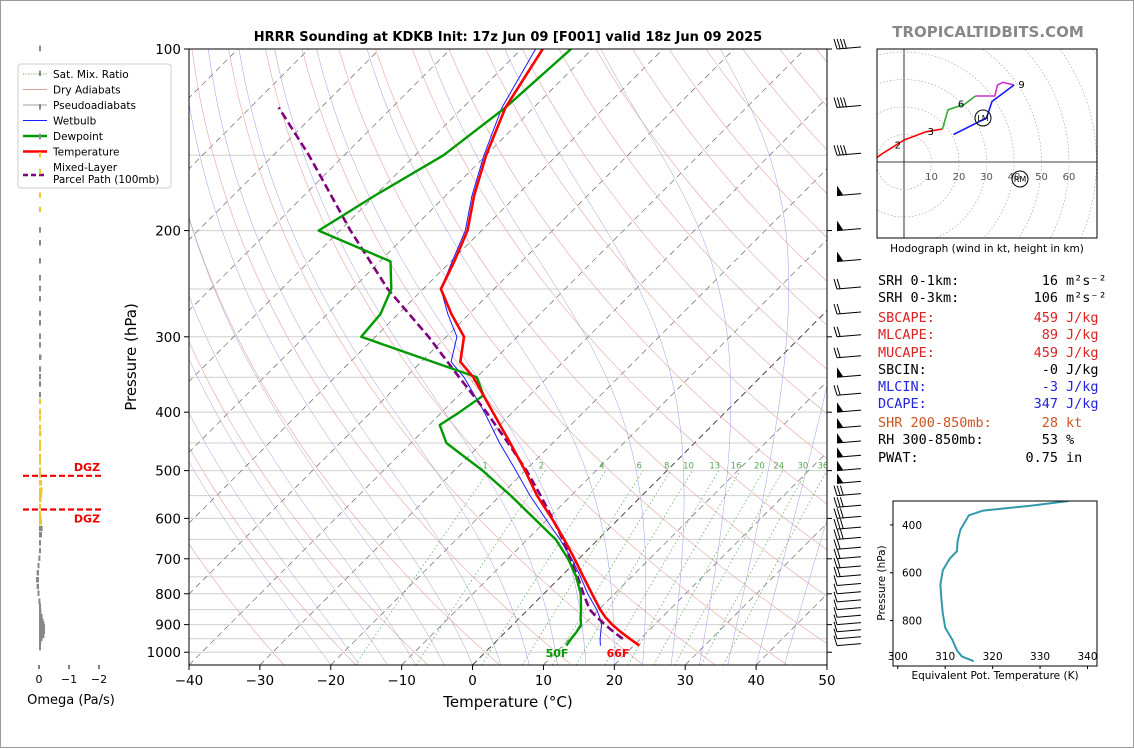  Describe the element at coordinates (714, 467) in the screenshot. I see `mixing-ratio-label: 13` at that location.